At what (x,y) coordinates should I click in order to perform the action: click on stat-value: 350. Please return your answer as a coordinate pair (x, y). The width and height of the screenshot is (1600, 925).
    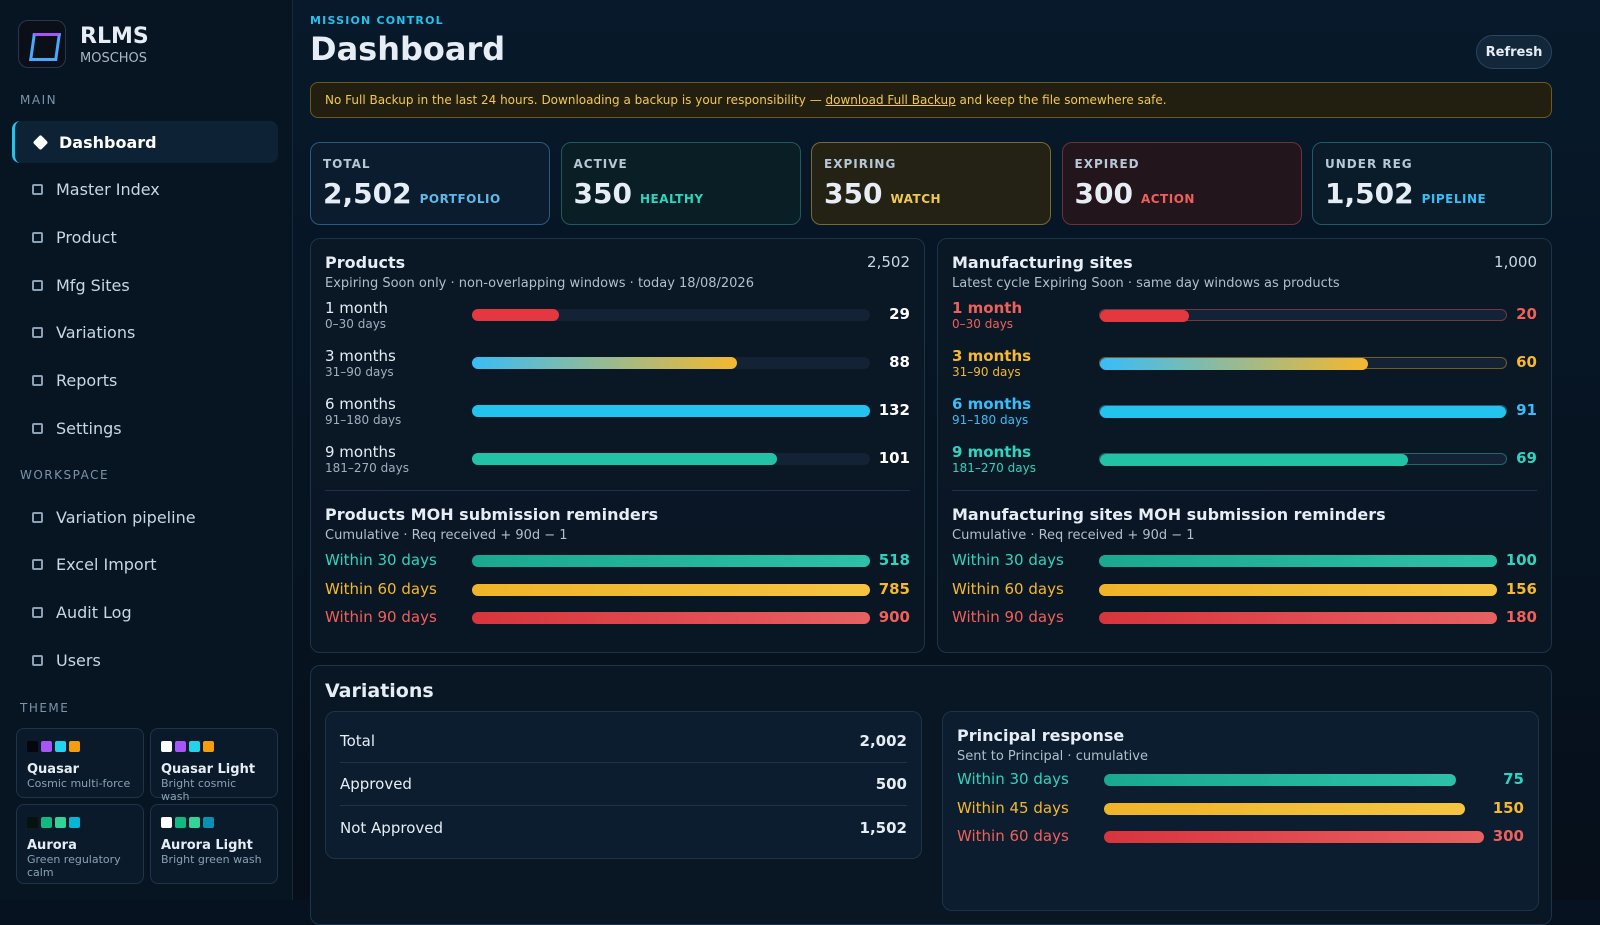
    Looking at the image, I should click on (602, 193).